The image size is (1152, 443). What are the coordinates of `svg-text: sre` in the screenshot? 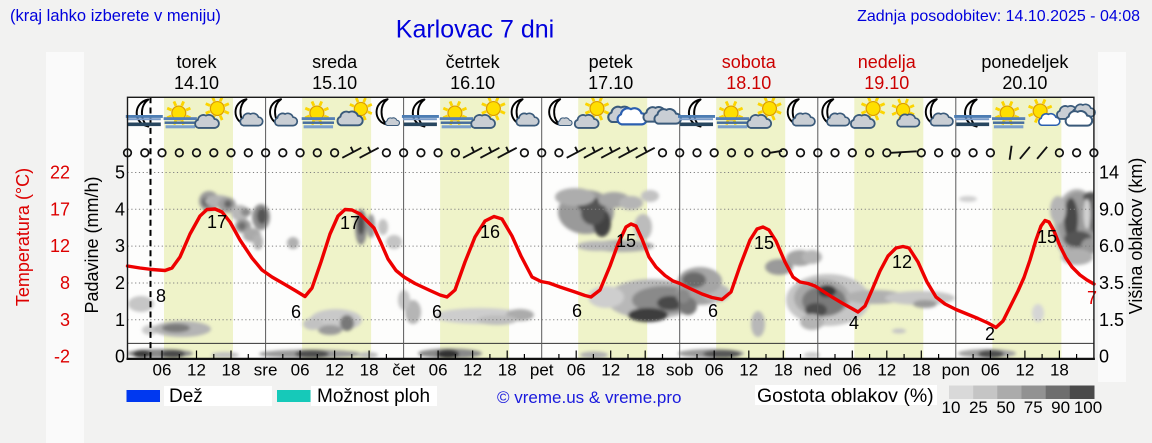 It's located at (266, 370).